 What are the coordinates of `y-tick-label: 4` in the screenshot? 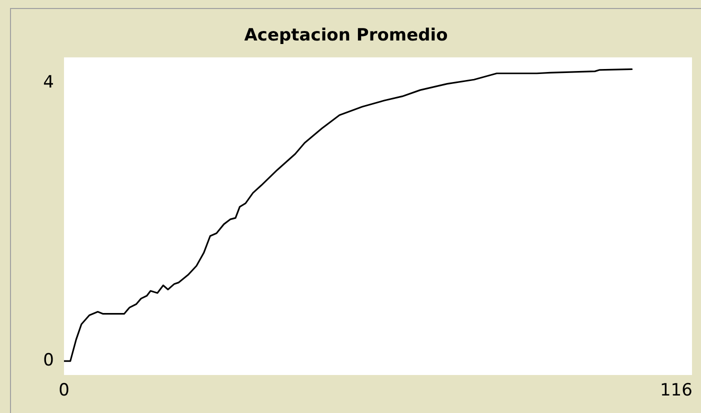 It's located at (48, 82).